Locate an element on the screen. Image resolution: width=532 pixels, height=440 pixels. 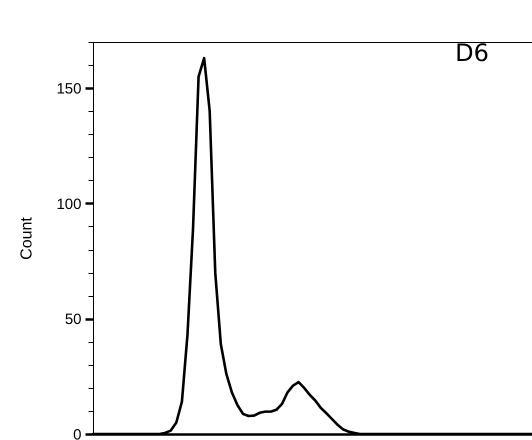
y-tick-label: 50 is located at coordinates (73, 319).